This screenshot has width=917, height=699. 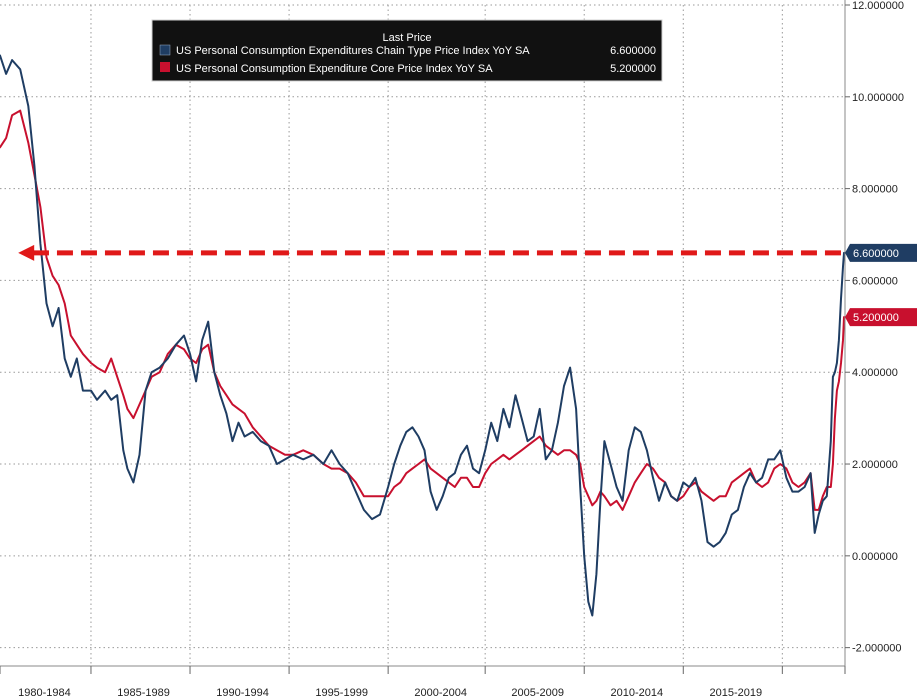 I want to click on y-tick-label: 4.000000, so click(x=875, y=373).